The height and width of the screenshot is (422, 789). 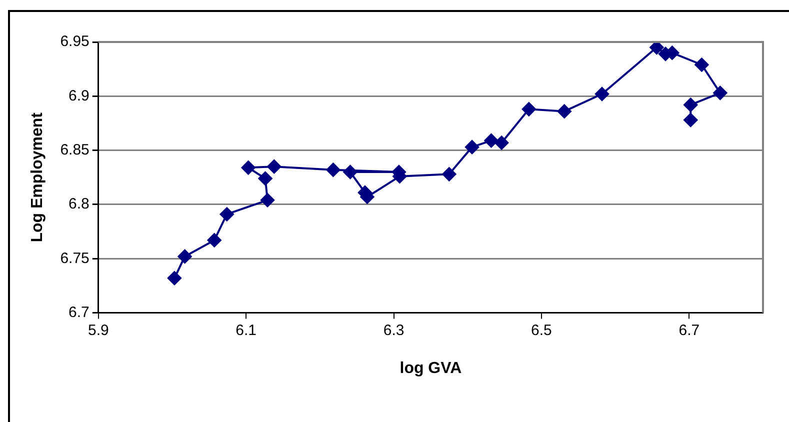 I want to click on x-tick-label: 5.9, so click(x=98, y=330).